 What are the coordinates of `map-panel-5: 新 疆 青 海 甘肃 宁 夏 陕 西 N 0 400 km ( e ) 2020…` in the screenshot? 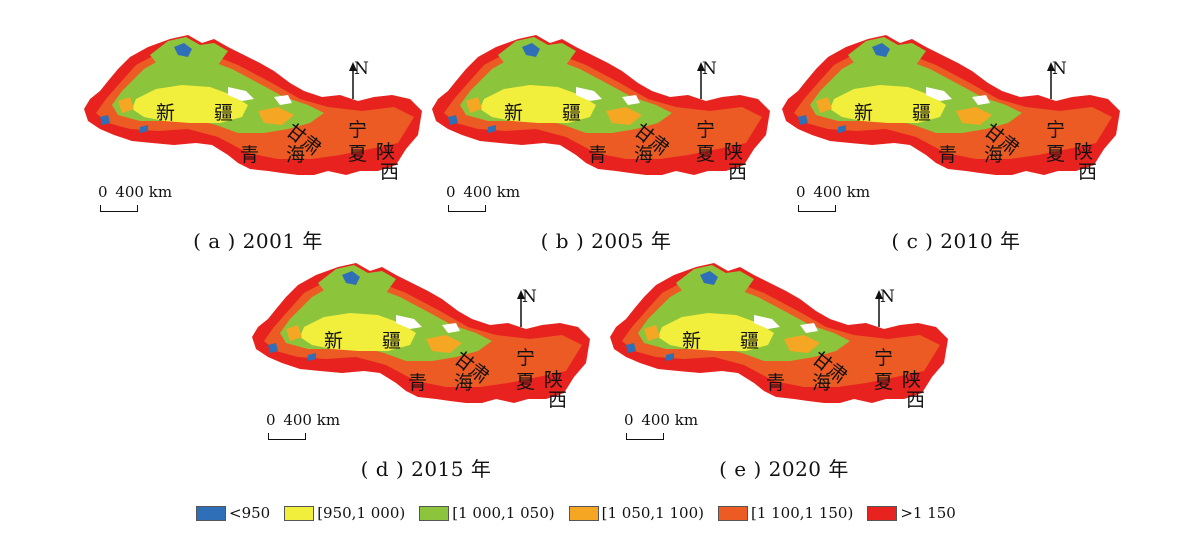 It's located at (784, 367).